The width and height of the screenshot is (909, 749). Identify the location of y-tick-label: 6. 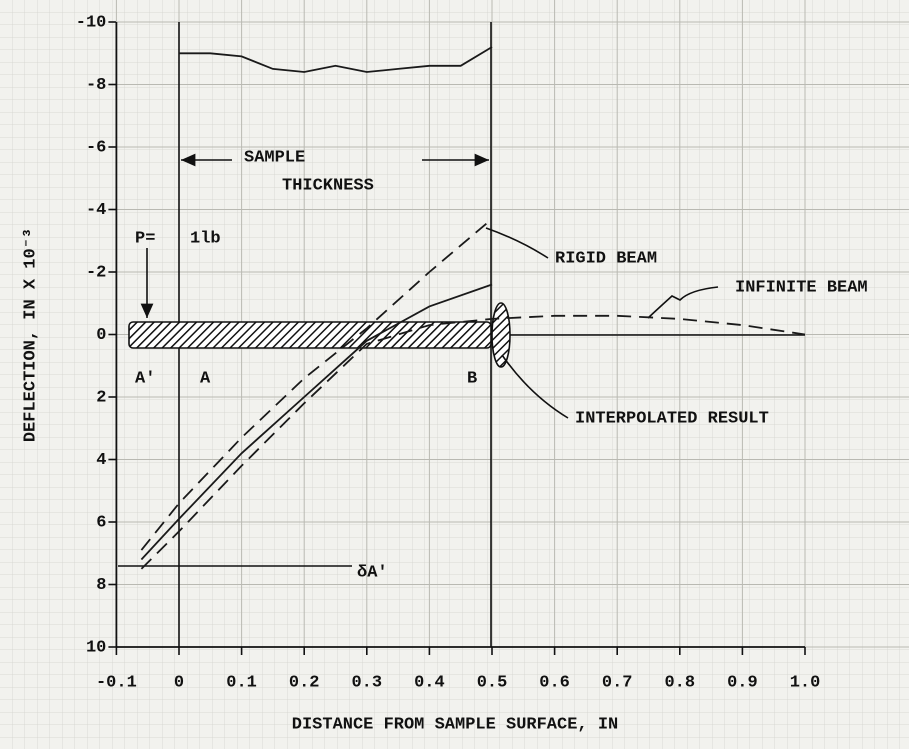
(101, 522).